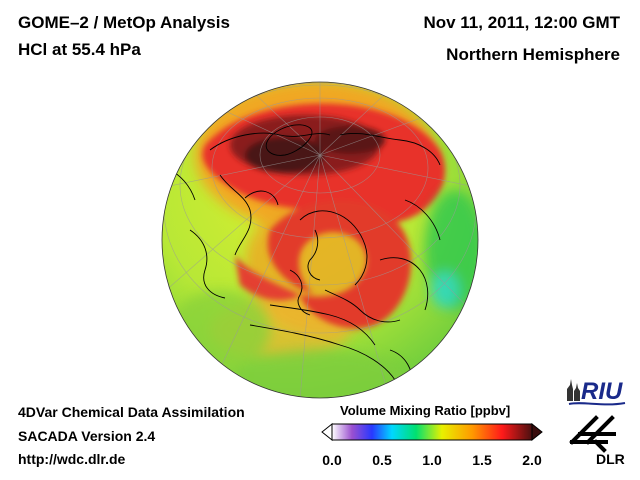 This screenshot has width=640, height=480. I want to click on colorbar-tick: 1.0, so click(432, 460).